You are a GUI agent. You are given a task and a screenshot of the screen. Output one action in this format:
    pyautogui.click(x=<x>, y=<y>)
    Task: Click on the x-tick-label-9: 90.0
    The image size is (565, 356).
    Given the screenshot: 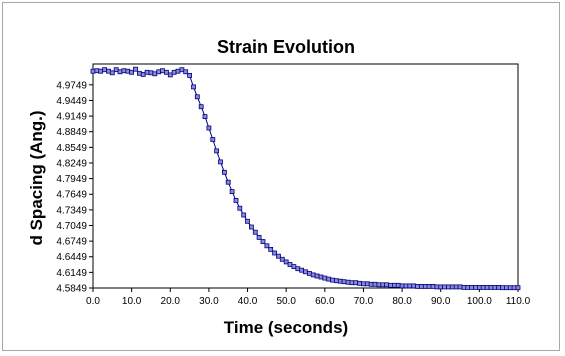 What is the action you would take?
    pyautogui.click(x=441, y=301)
    